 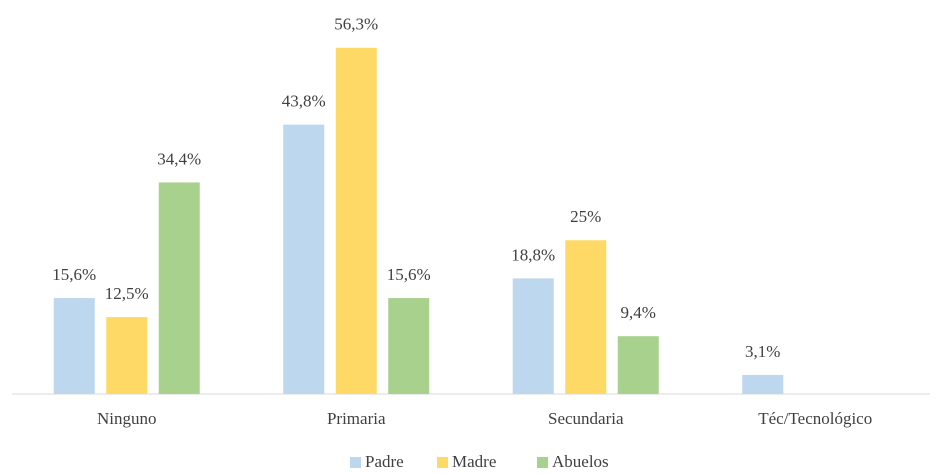 What do you see at coordinates (815, 418) in the screenshot?
I see `x-tick-label: Téc/Tecnológico` at bounding box center [815, 418].